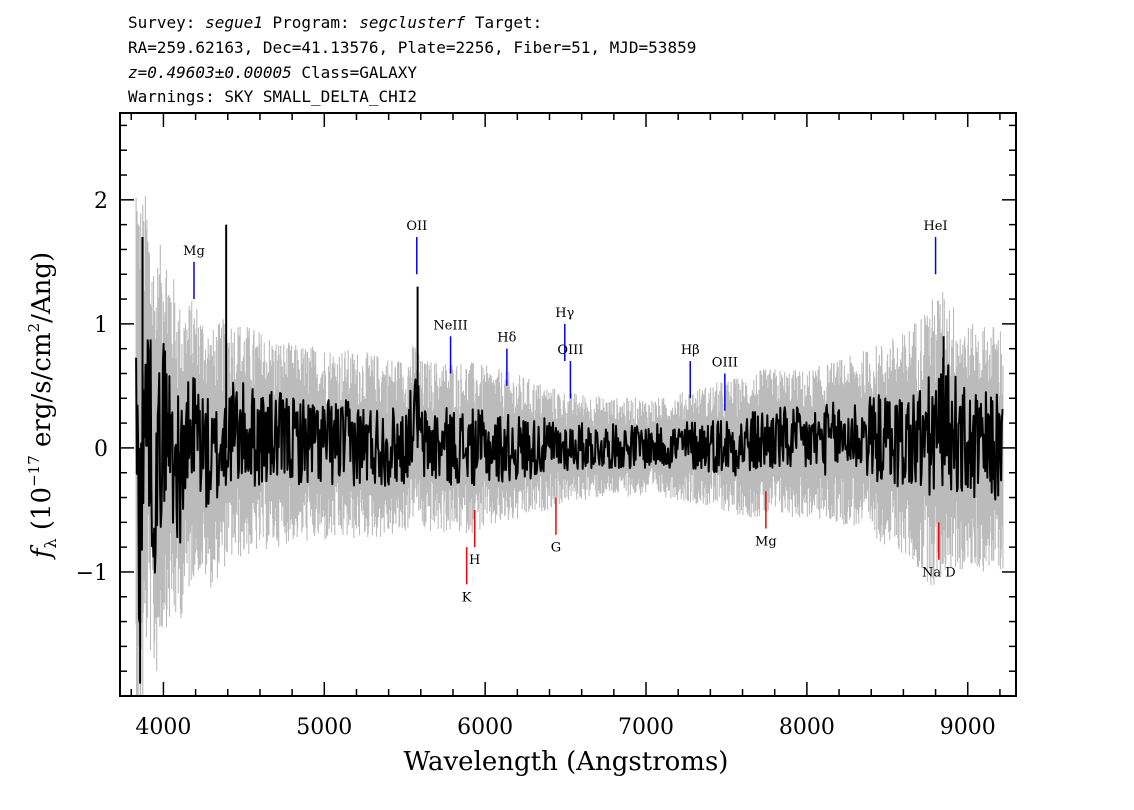 The height and width of the screenshot is (810, 1134). Describe the element at coordinates (324, 727) in the screenshot. I see `x-tick-label: 5000` at that location.